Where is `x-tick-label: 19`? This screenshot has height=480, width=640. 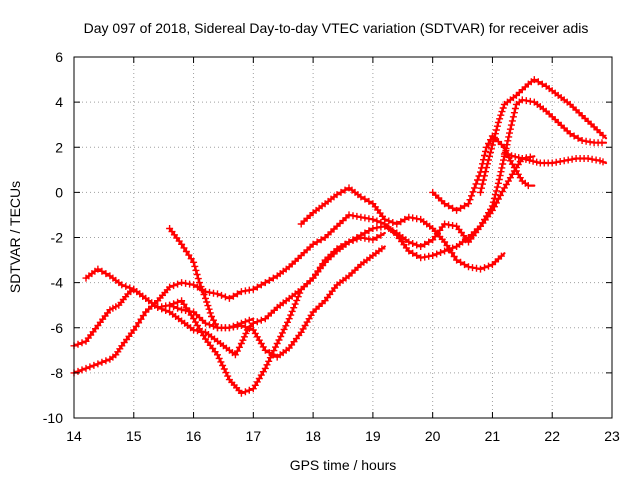
x-tick-label: 19 is located at coordinates (373, 436).